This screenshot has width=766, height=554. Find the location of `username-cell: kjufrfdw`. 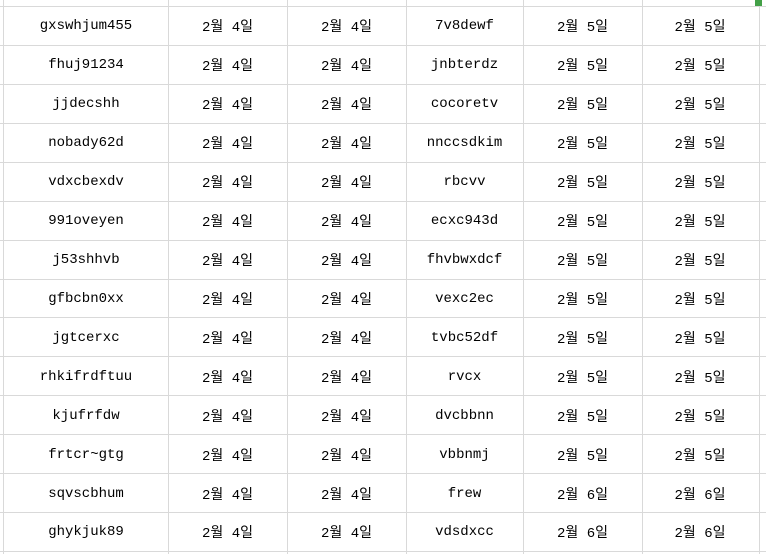

username-cell: kjufrfdw is located at coordinates (86, 415).